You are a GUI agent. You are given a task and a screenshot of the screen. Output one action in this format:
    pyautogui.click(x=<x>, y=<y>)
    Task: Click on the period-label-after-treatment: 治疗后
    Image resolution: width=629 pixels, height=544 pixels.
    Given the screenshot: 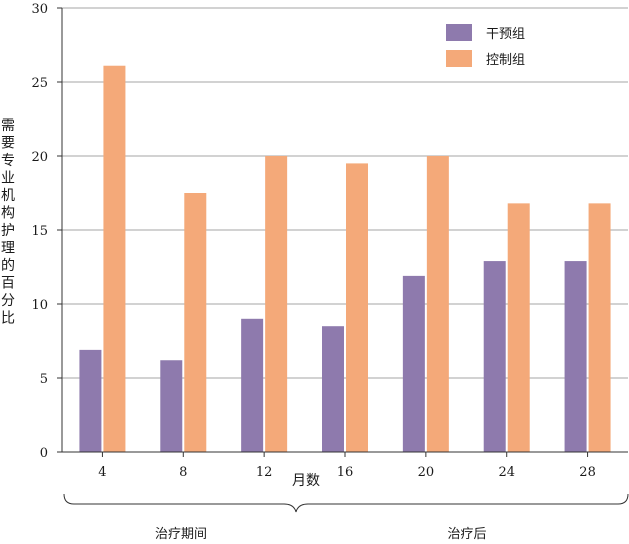 What is the action you would take?
    pyautogui.click(x=466, y=534)
    